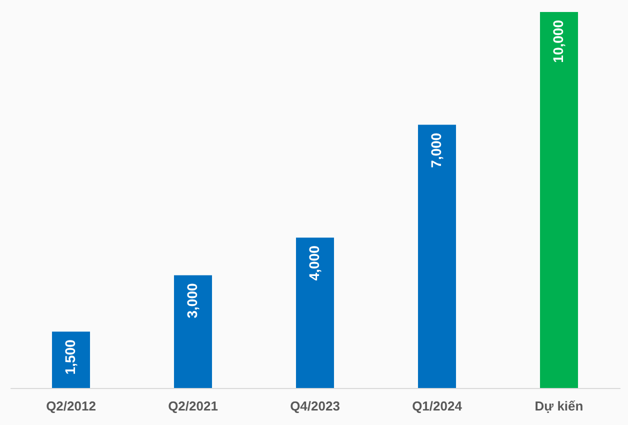 The width and height of the screenshot is (628, 425). I want to click on data-label: 10,000, so click(558, 41).